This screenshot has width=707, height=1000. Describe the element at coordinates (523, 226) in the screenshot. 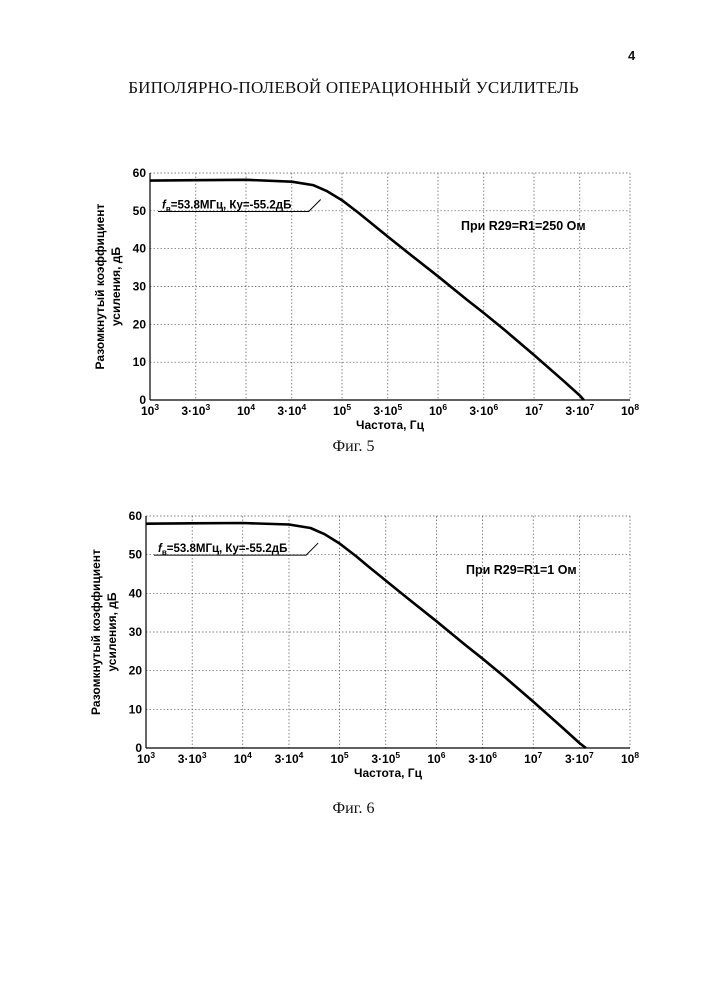

I see `condition-label: При R29=R1=250 Ом` at that location.